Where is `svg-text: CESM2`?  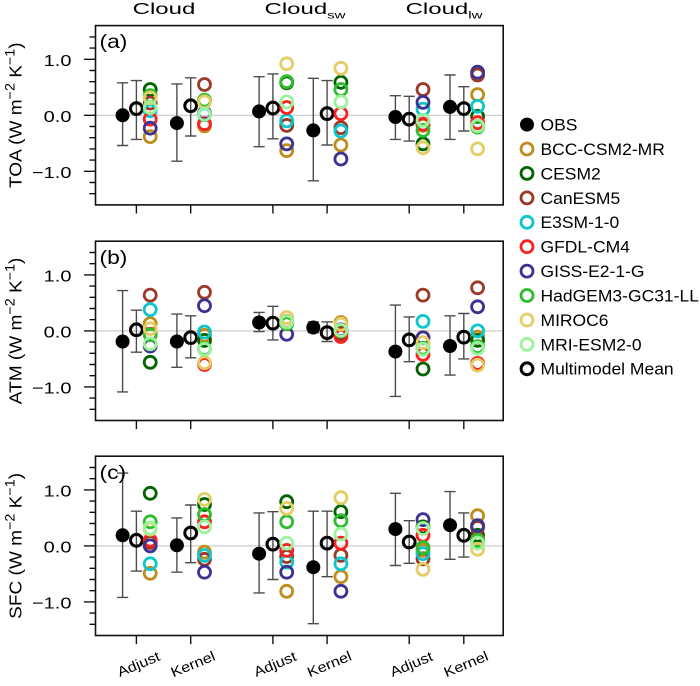
svg-text: CESM2 is located at coordinates (571, 174).